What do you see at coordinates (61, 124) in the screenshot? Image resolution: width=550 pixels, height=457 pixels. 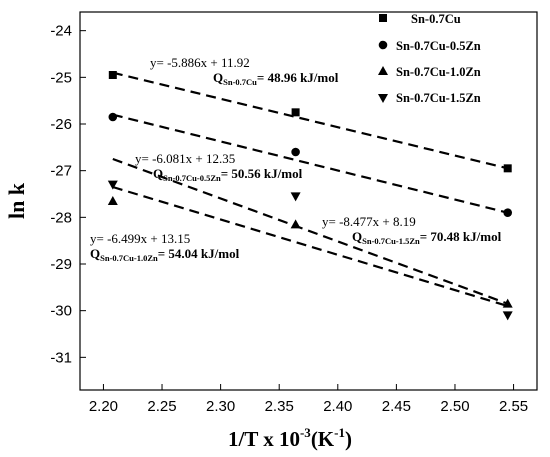 I see `y-tick-label: -26` at bounding box center [61, 124].